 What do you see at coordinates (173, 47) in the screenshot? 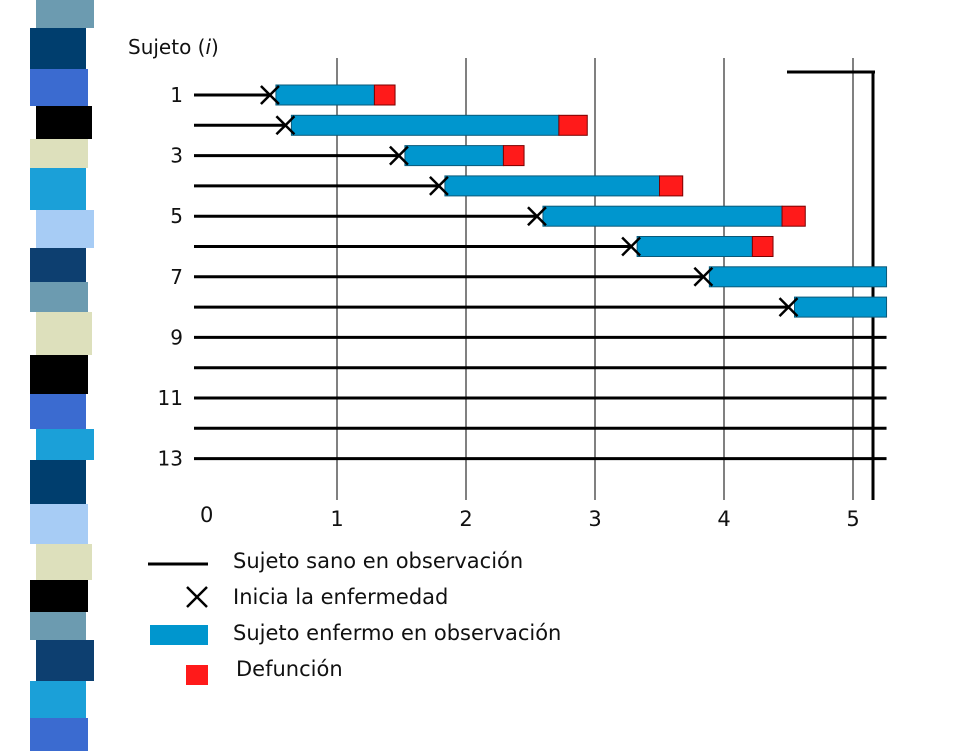
I see `y-axis-label: Sujeto (i)` at bounding box center [173, 47].